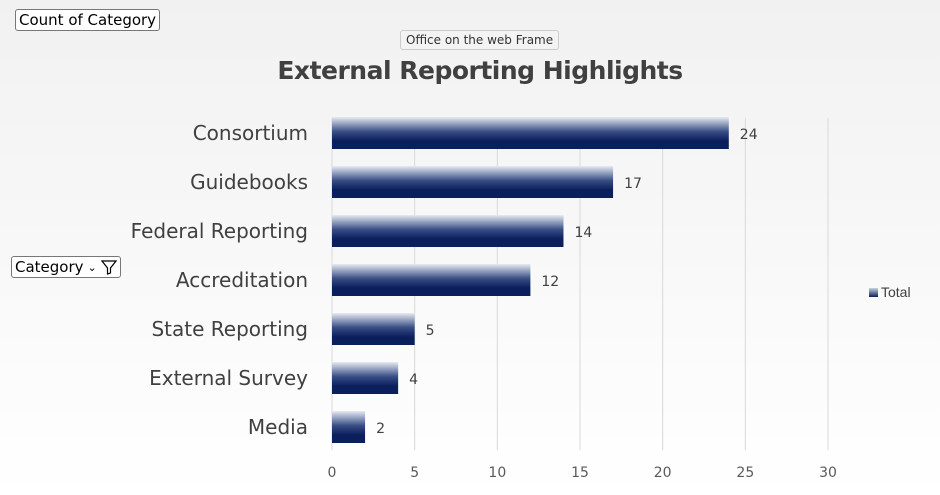  I want to click on chart-title: External Reporting Highlights, so click(480, 70).